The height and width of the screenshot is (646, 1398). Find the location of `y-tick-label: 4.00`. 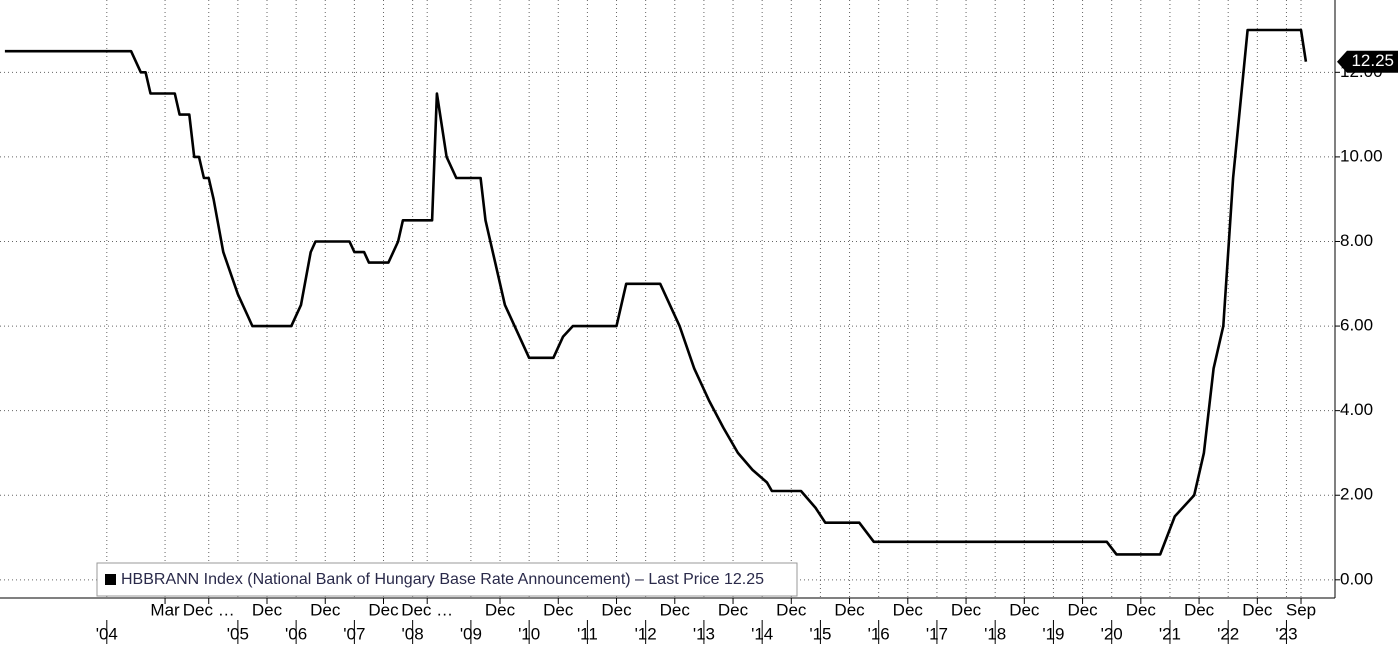

y-tick-label: 4.00 is located at coordinates (1356, 409).